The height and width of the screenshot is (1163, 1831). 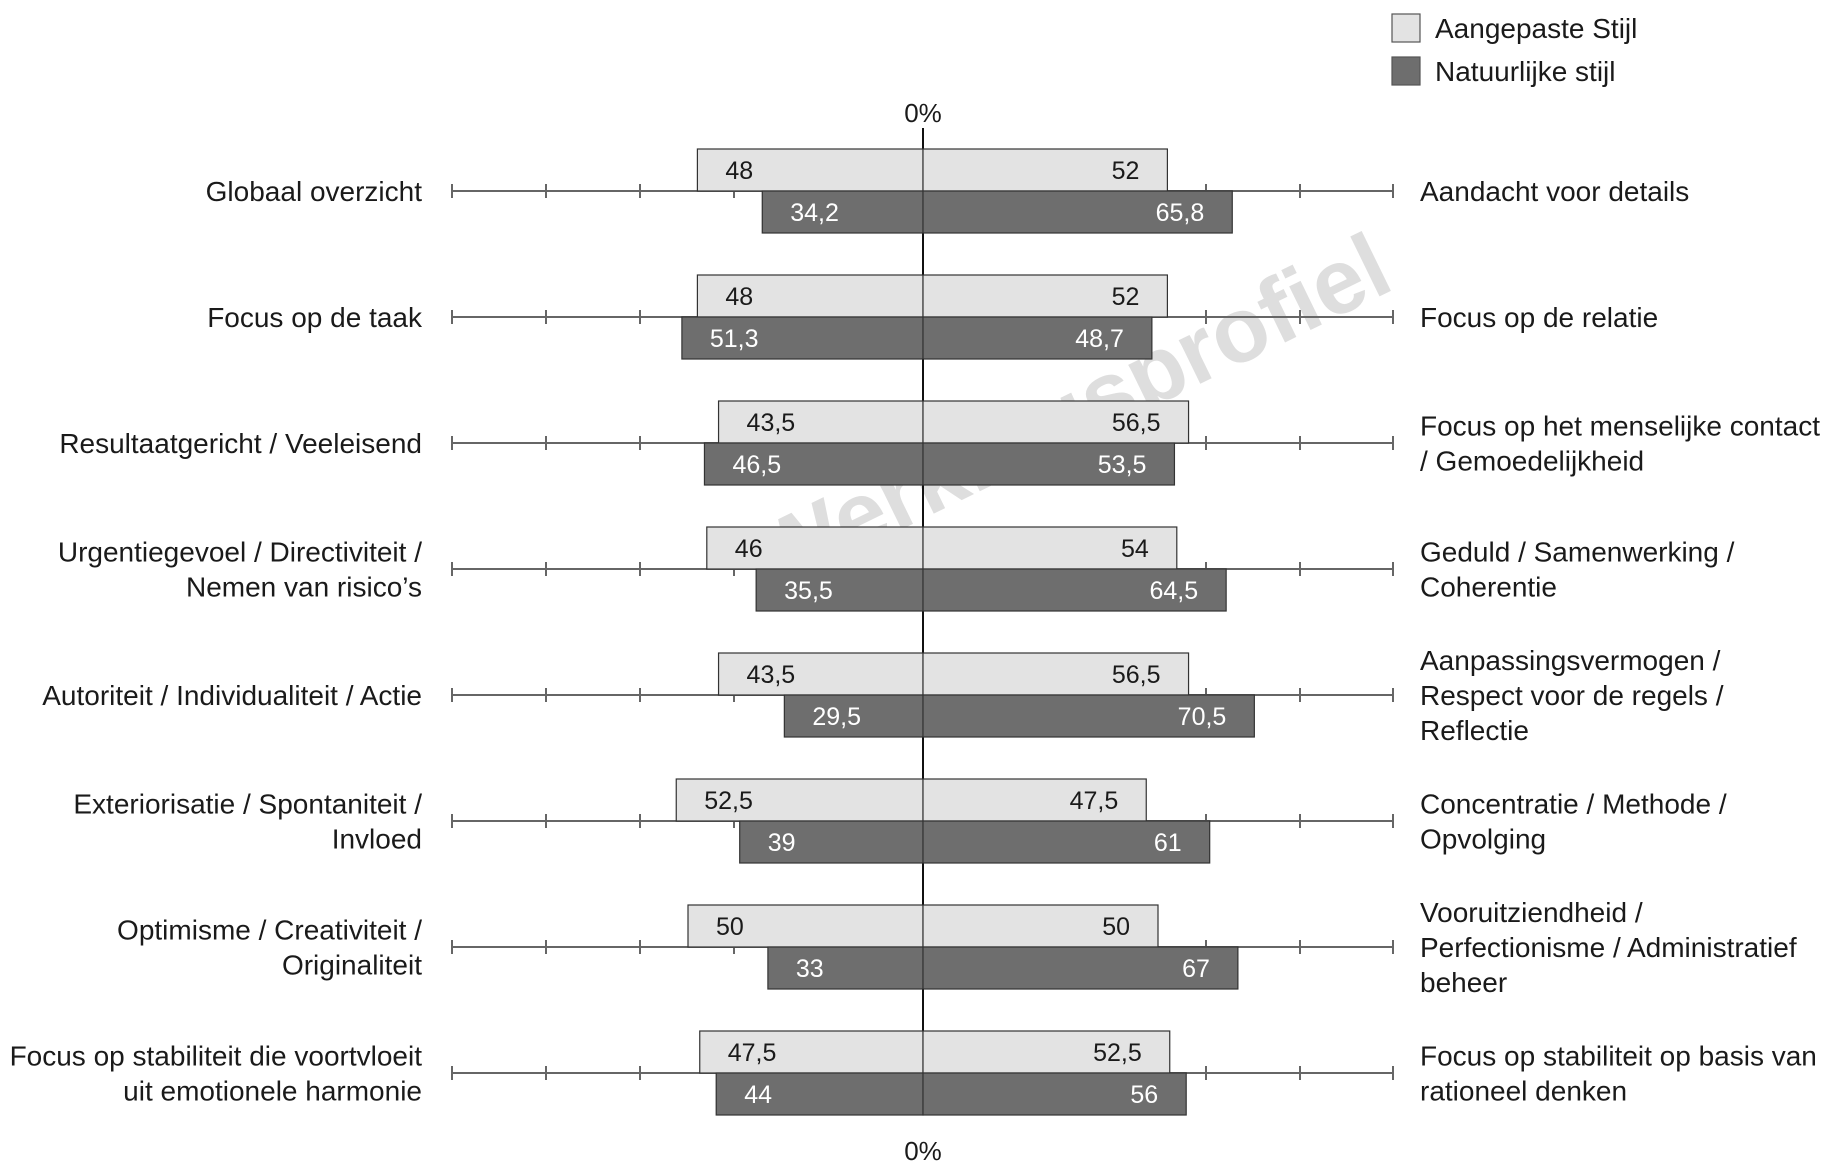 I want to click on value-natuurlijk-right: 64,5, so click(x=1173, y=591).